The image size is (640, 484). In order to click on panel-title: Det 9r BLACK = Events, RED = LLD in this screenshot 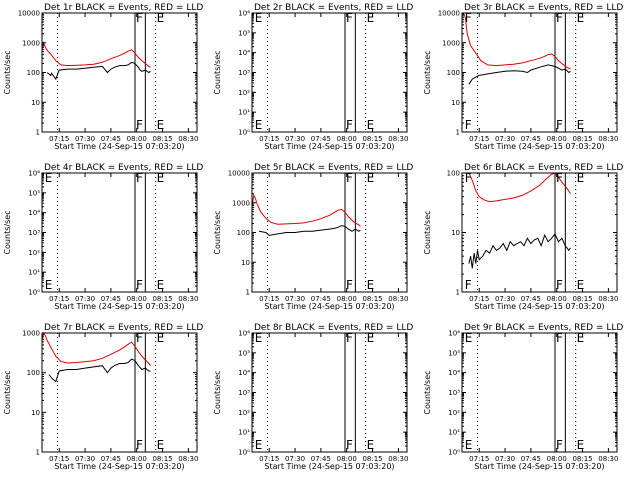, I will do `click(543, 328)`.